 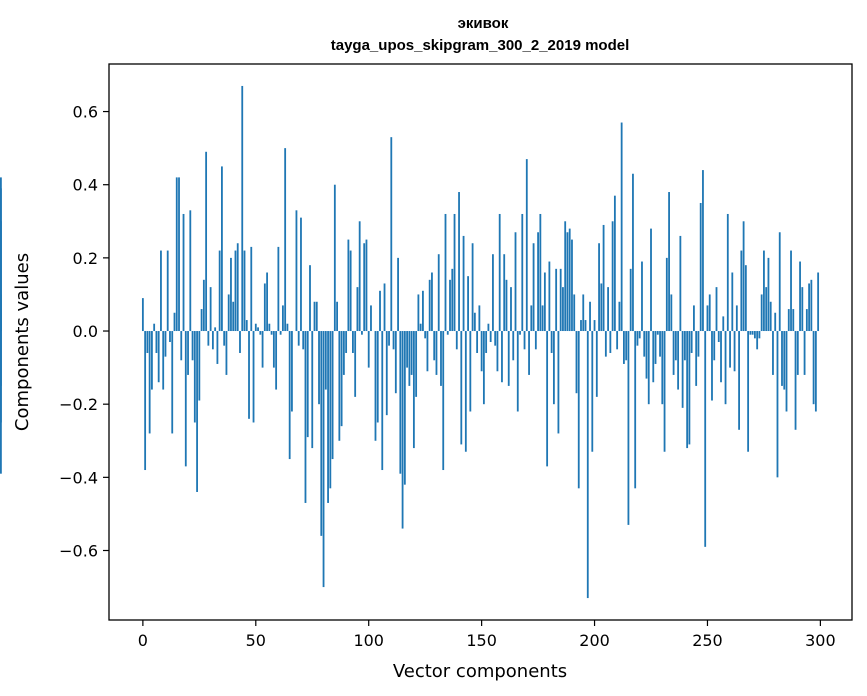 I want to click on x-tick-label: 250, so click(x=707, y=640).